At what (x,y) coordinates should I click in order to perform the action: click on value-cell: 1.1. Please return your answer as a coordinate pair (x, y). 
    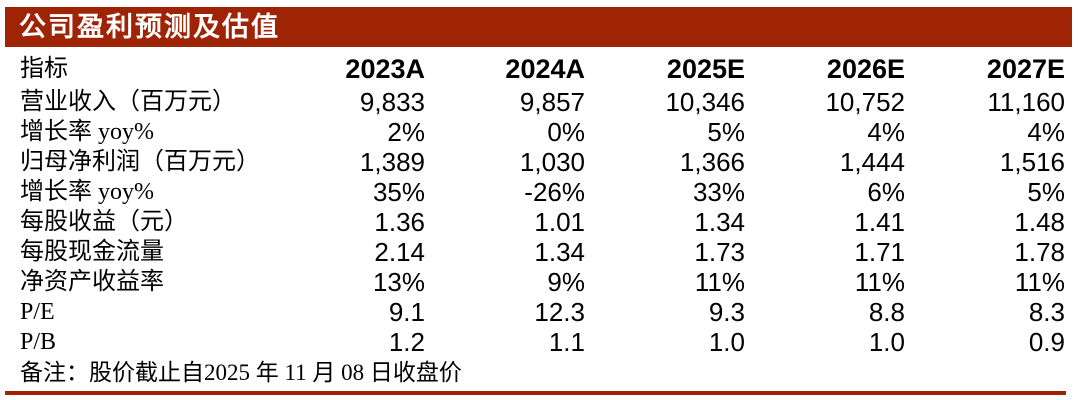
    Looking at the image, I should click on (566, 342).